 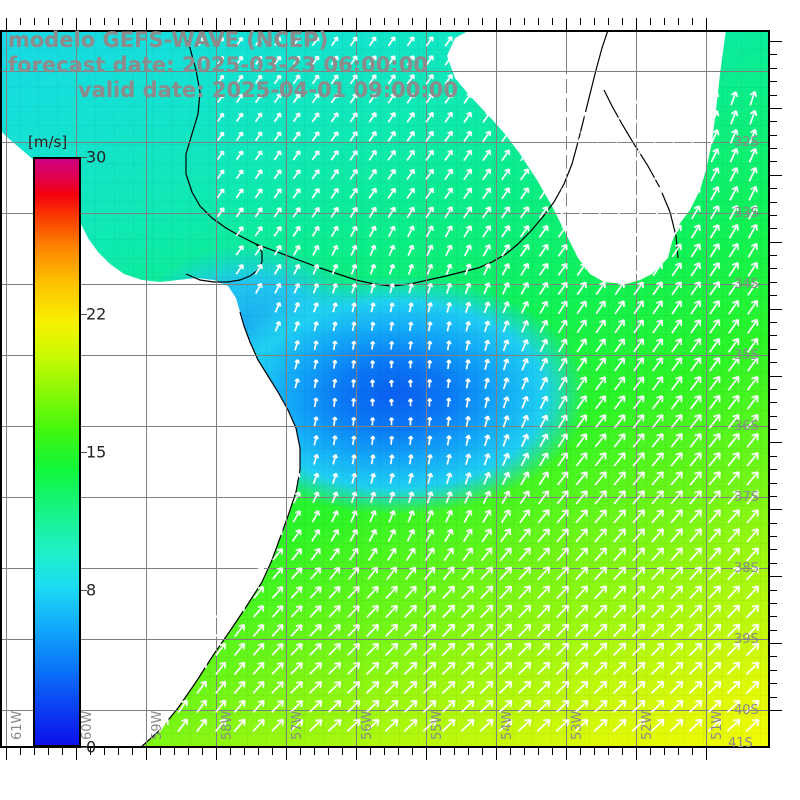 What do you see at coordinates (437, 725) in the screenshot?
I see `longitude-label-55w: 55W` at bounding box center [437, 725].